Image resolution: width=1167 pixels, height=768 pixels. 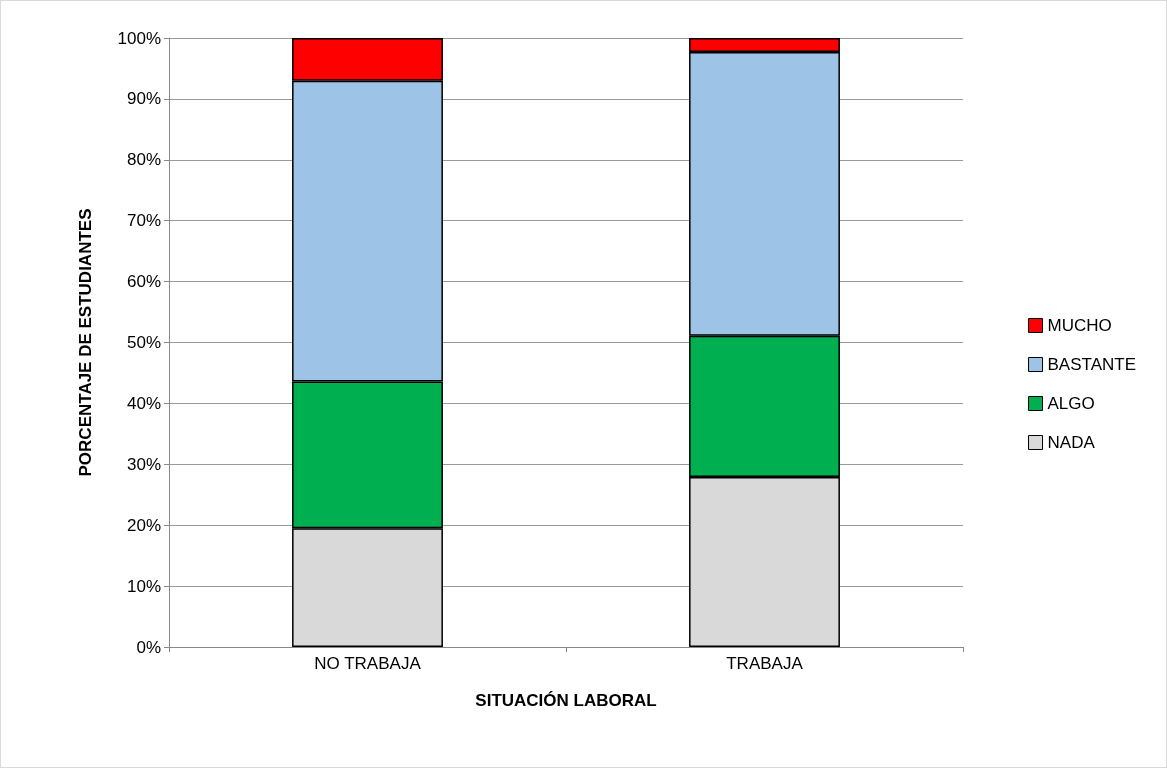 I want to click on legend-label: MUCHO, so click(x=1079, y=325).